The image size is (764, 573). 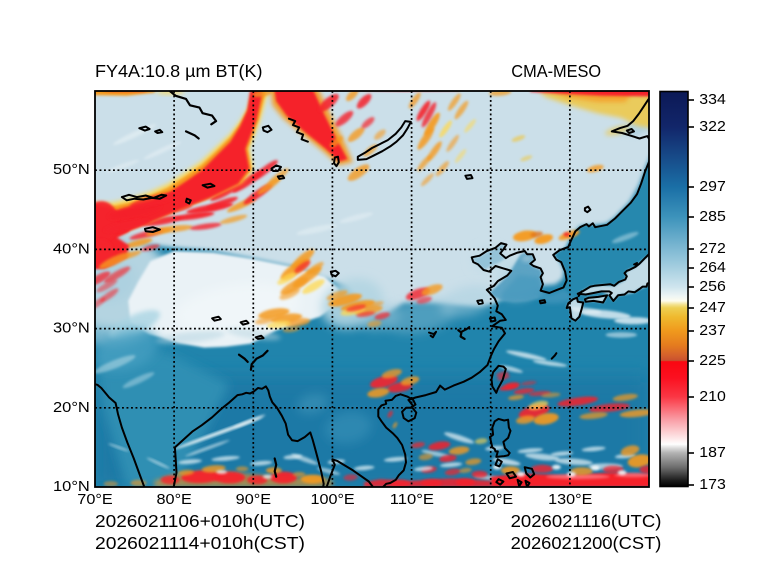 I want to click on svg-text: 187, so click(x=712, y=453).